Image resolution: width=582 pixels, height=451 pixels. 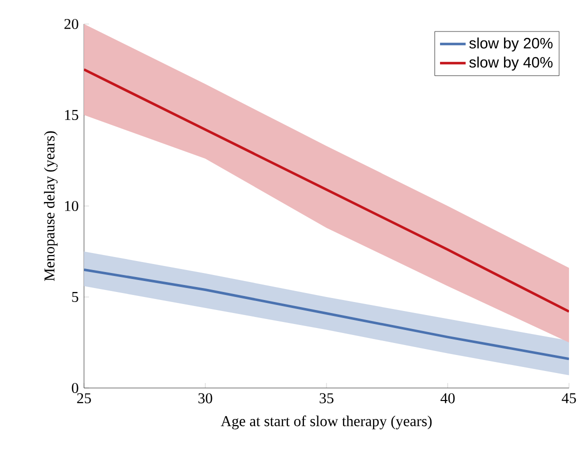 What do you see at coordinates (447, 398) in the screenshot?
I see `x-tick-label: 40` at bounding box center [447, 398].